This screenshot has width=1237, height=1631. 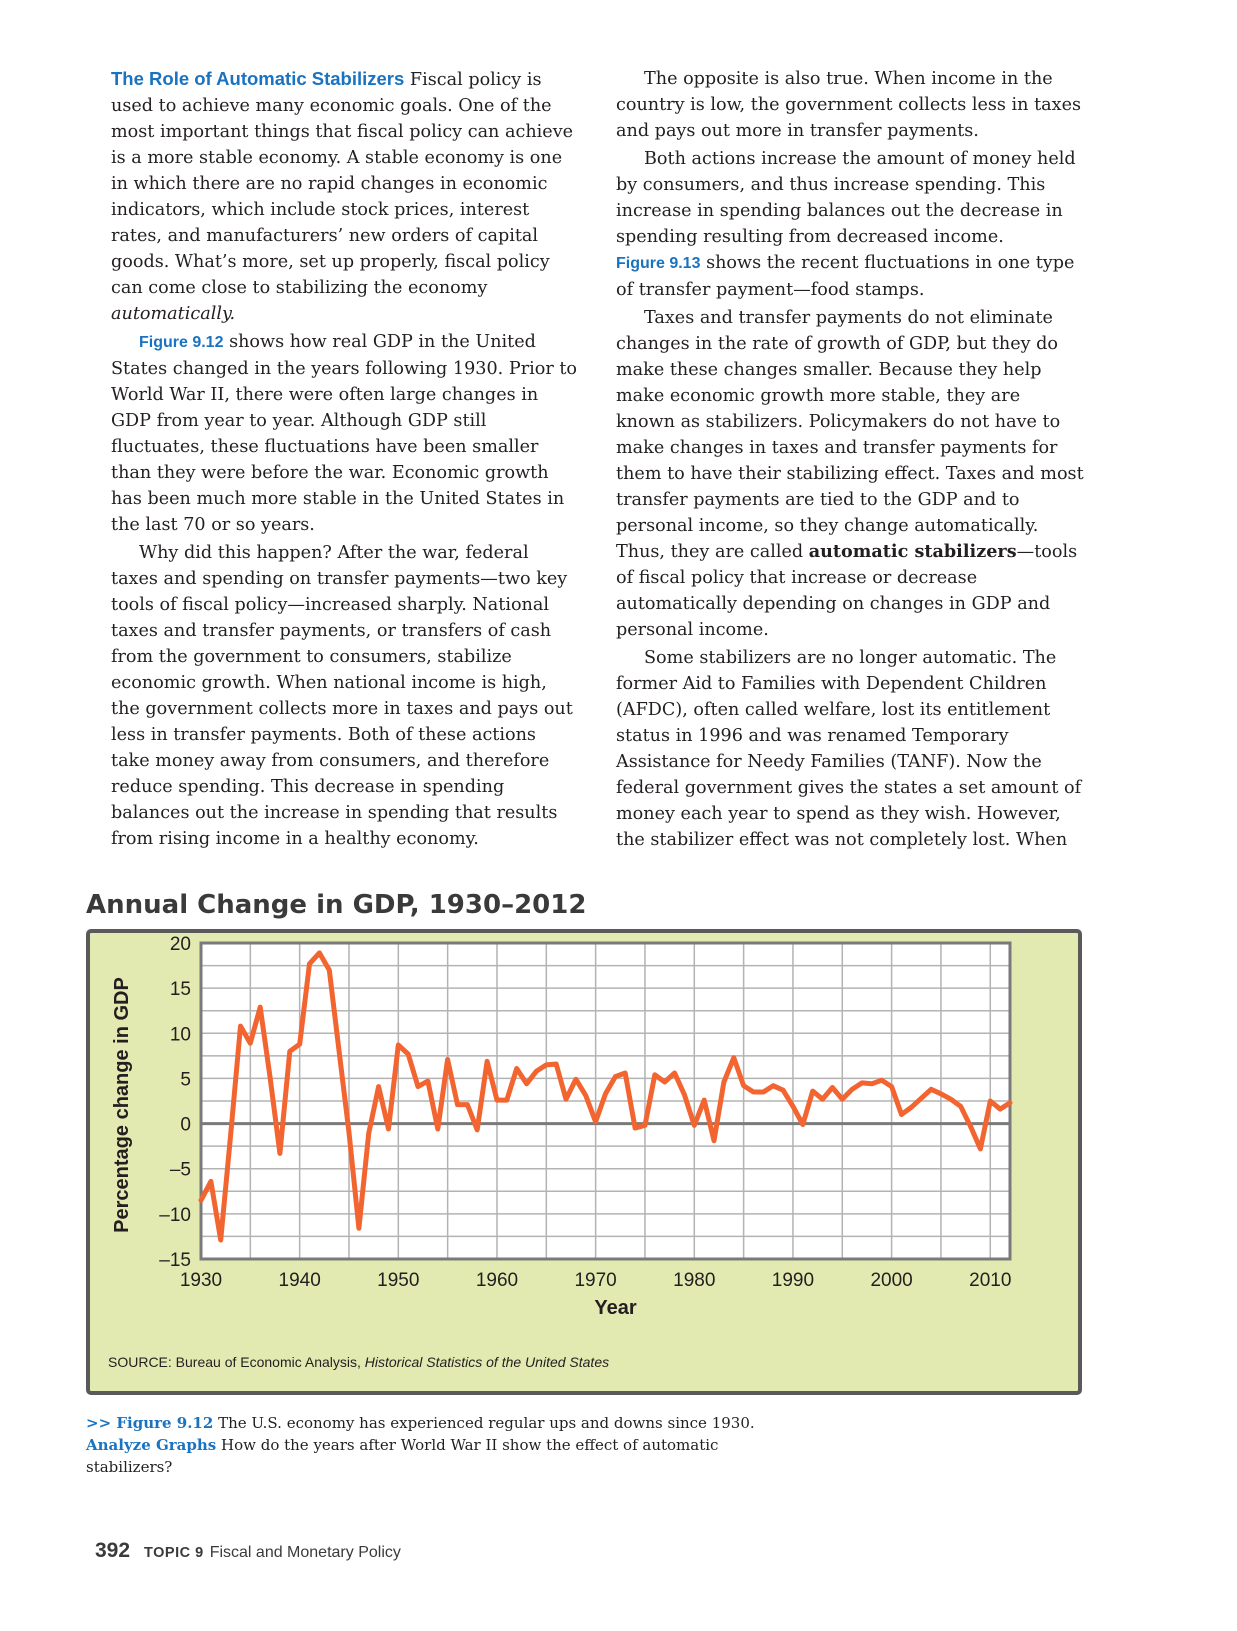 What do you see at coordinates (185, 1079) in the screenshot?
I see `y-tick-label: 5` at bounding box center [185, 1079].